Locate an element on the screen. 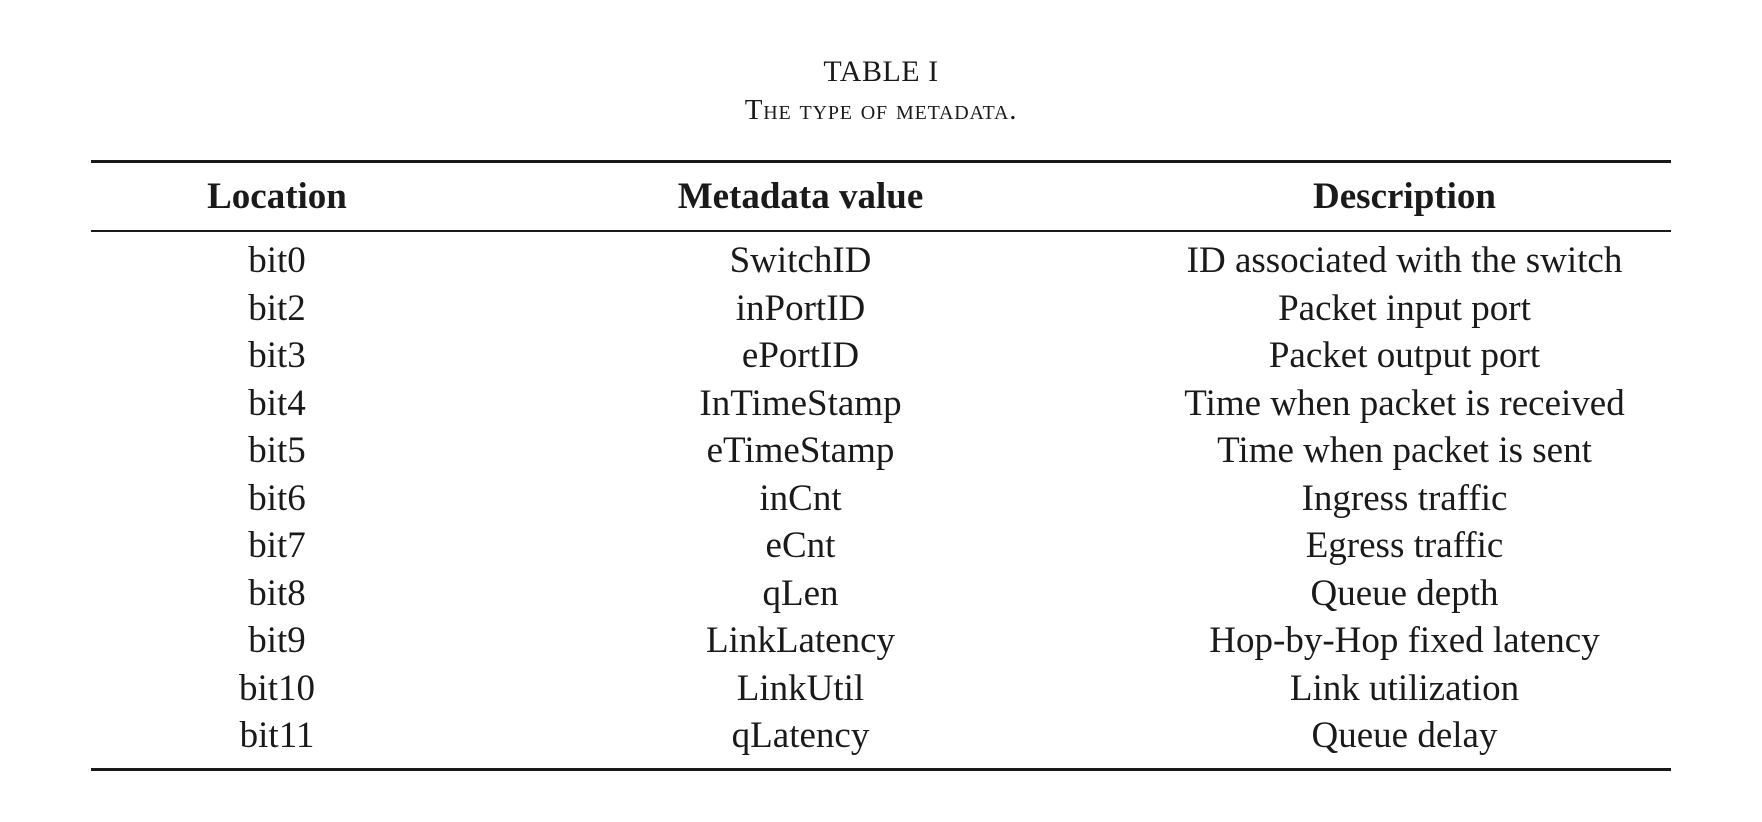 The width and height of the screenshot is (1762, 822). cell-location: bit0 is located at coordinates (277, 261).